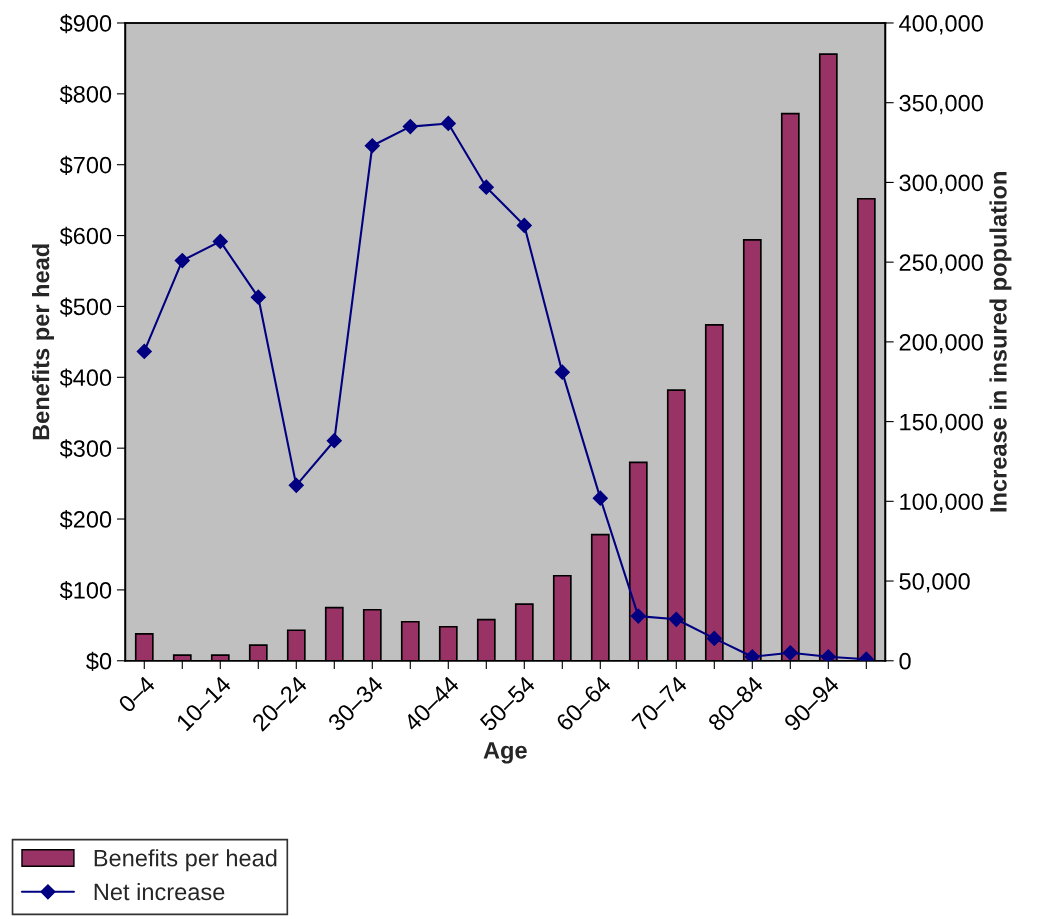 The height and width of the screenshot is (919, 1044). Describe the element at coordinates (941, 343) in the screenshot. I see `y2-tick-label: 200,000` at that location.